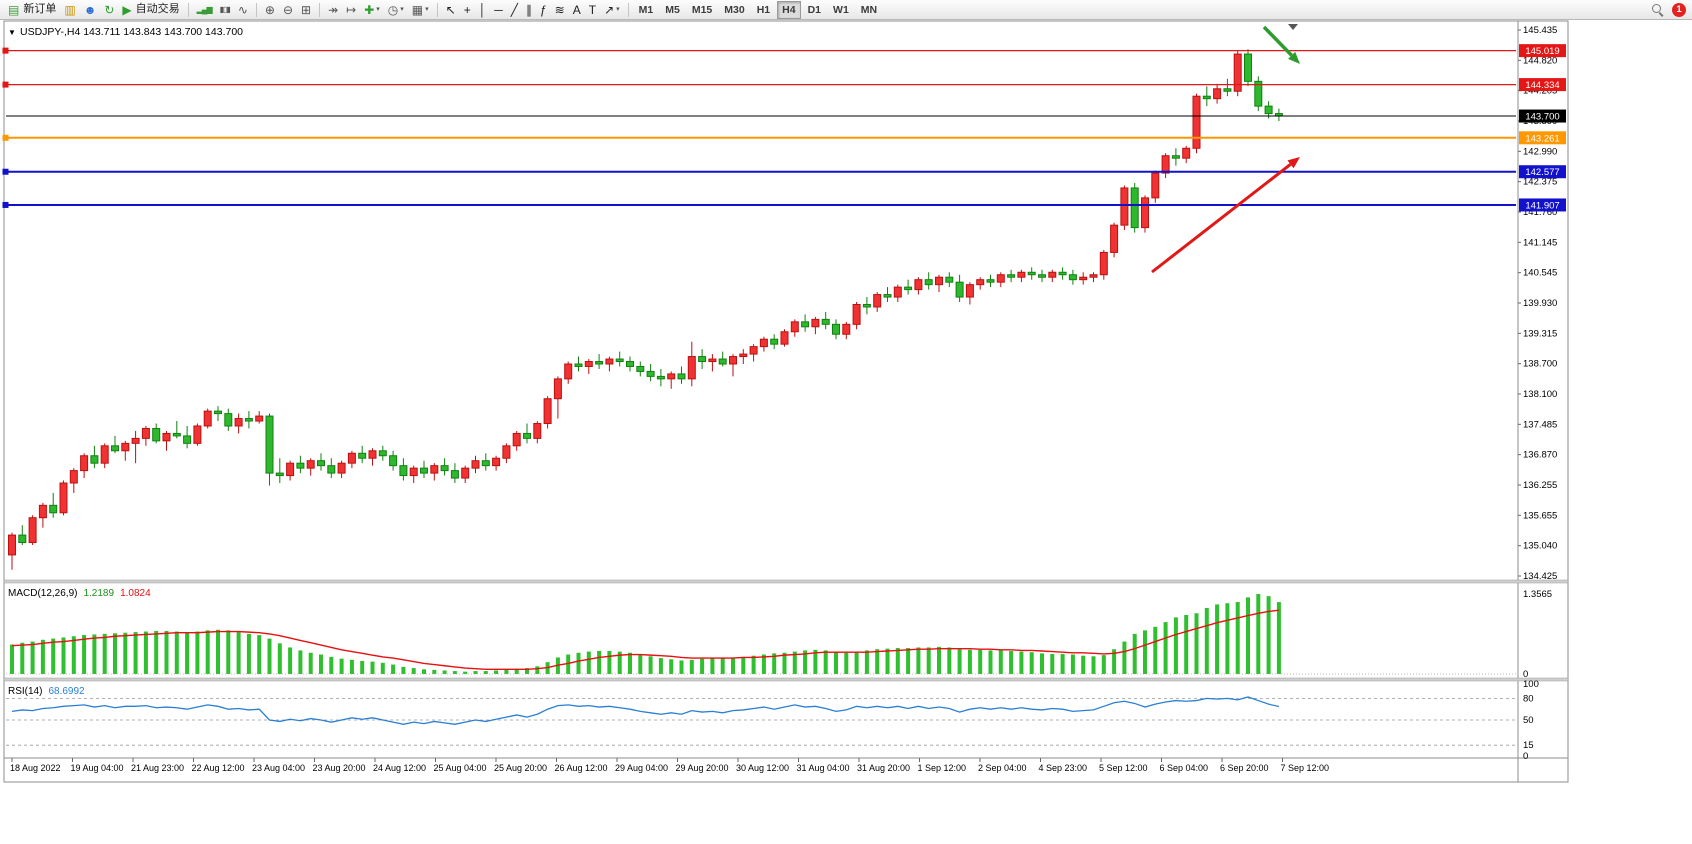 Image resolution: width=1692 pixels, height=844 pixels. What do you see at coordinates (150, 9) in the screenshot?
I see `auto-trading-button: ▶ 自动交易` at bounding box center [150, 9].